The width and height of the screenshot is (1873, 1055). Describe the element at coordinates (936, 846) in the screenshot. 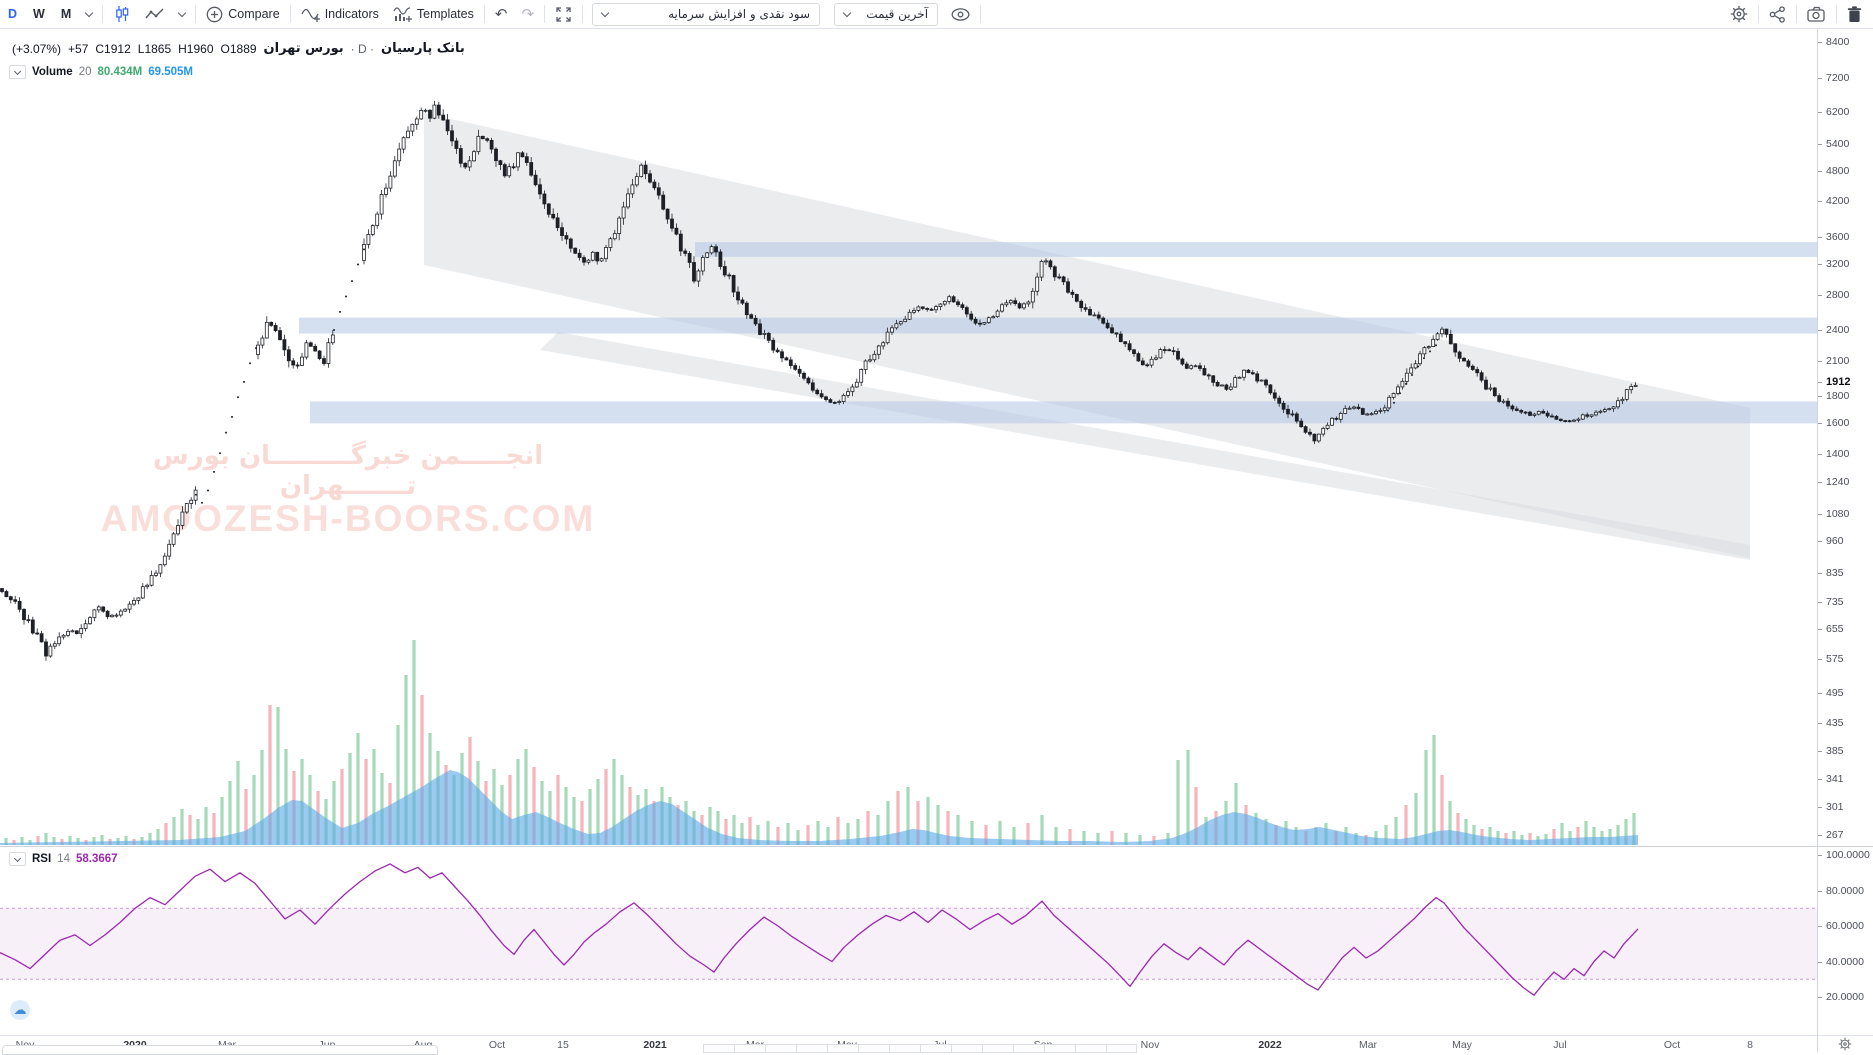

I see `pane-separator` at that location.